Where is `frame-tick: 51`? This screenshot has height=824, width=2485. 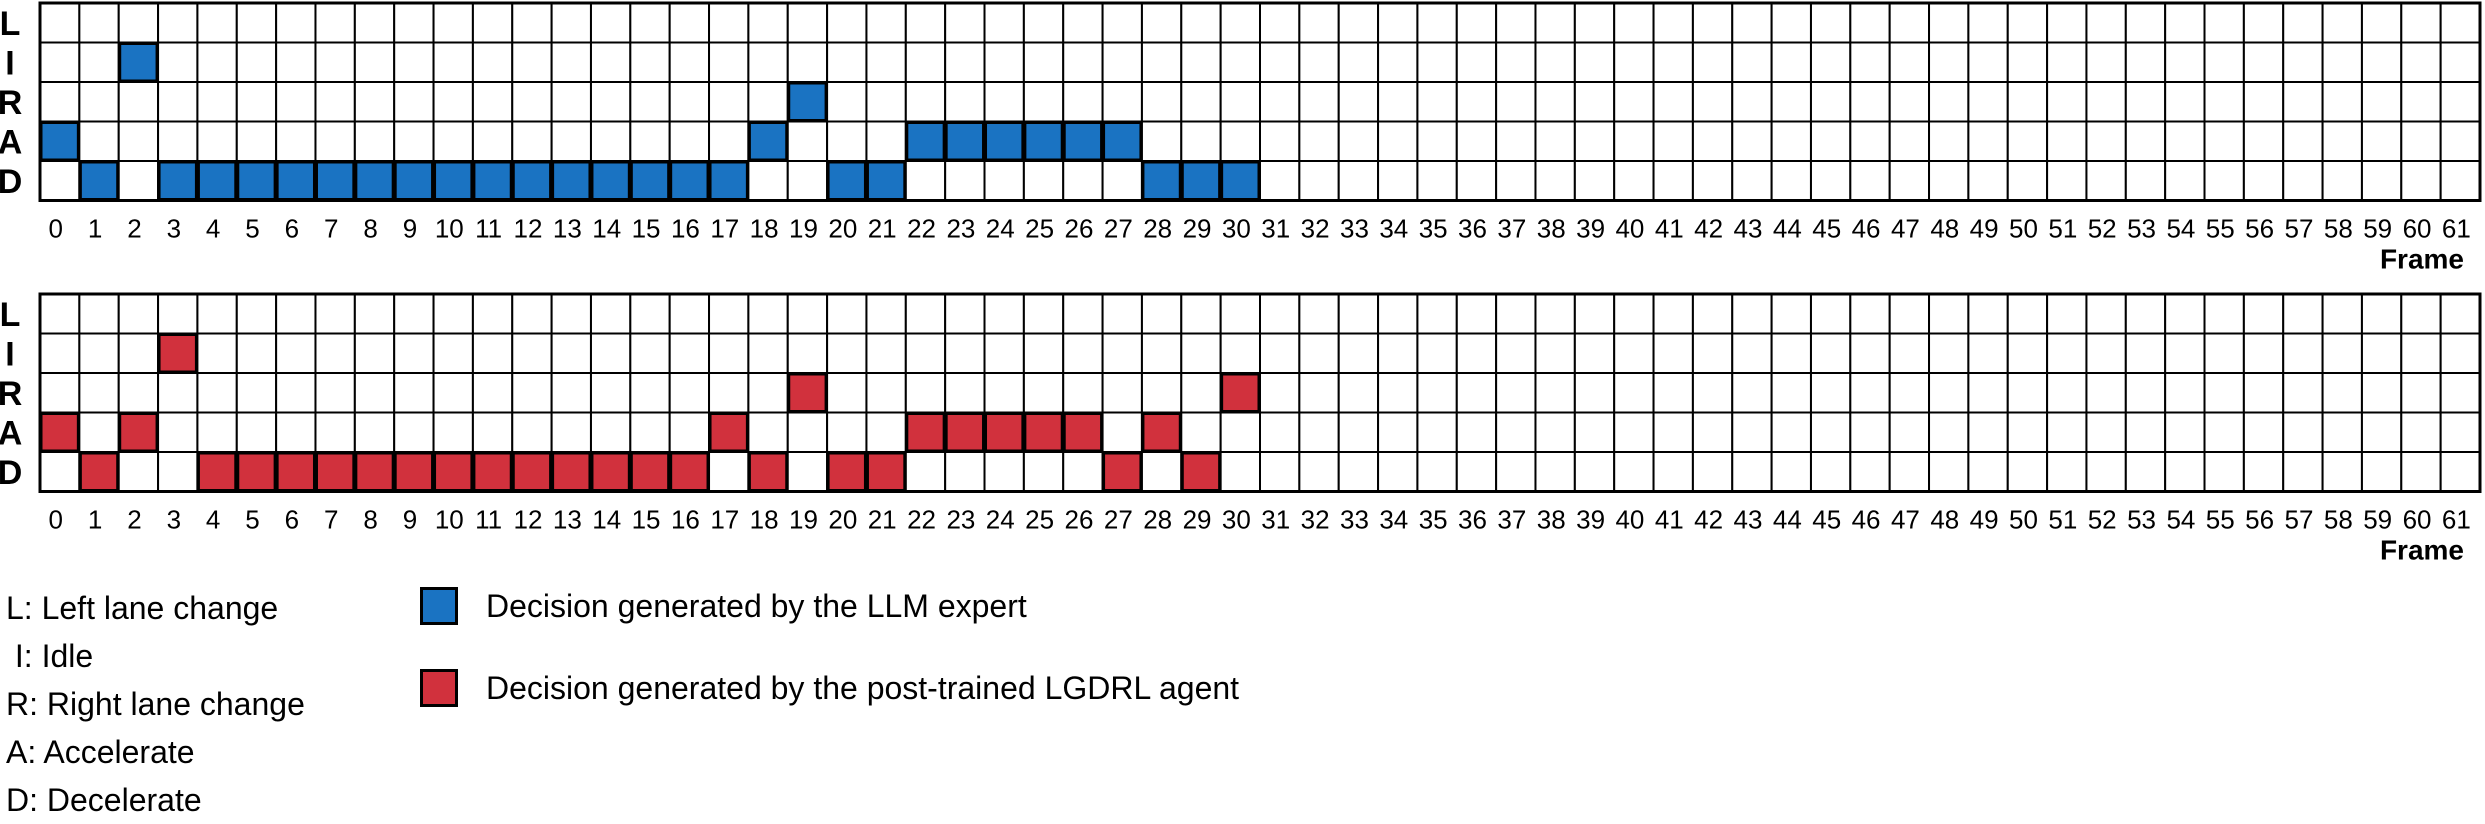
frame-tick: 51 is located at coordinates (2062, 229).